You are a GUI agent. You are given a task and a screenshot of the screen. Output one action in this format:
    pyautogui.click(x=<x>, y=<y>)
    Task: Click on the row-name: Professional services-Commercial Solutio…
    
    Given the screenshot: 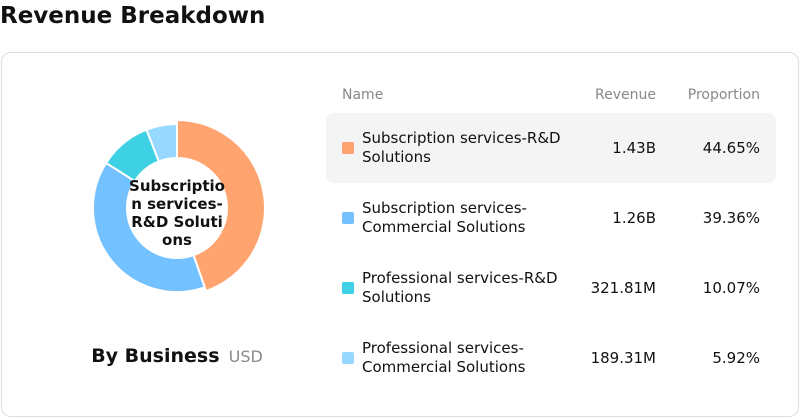 What is the action you would take?
    pyautogui.click(x=444, y=357)
    